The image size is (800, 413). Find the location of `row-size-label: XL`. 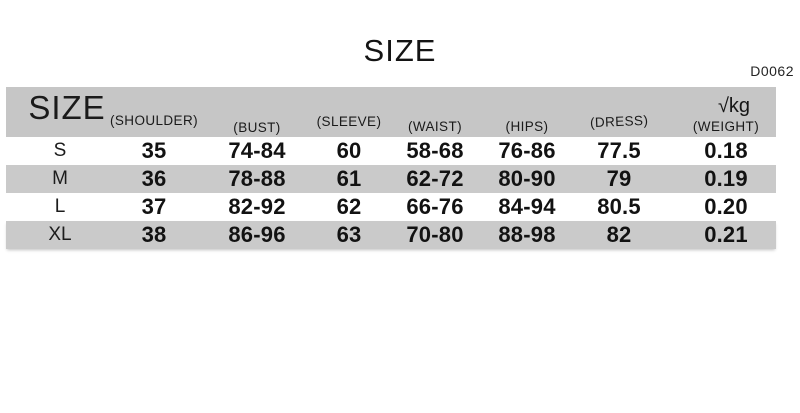

row-size-label: XL is located at coordinates (60, 234).